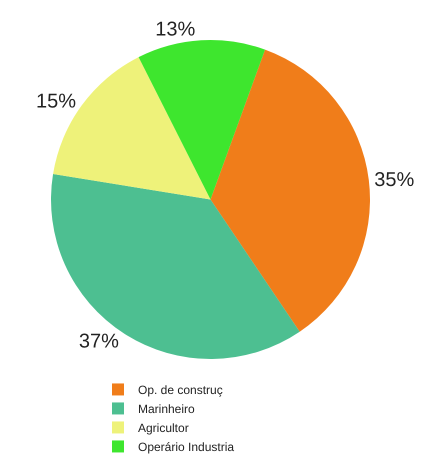 This screenshot has height=473, width=443. Describe the element at coordinates (202, 120) in the screenshot. I see `pie-slice` at that location.